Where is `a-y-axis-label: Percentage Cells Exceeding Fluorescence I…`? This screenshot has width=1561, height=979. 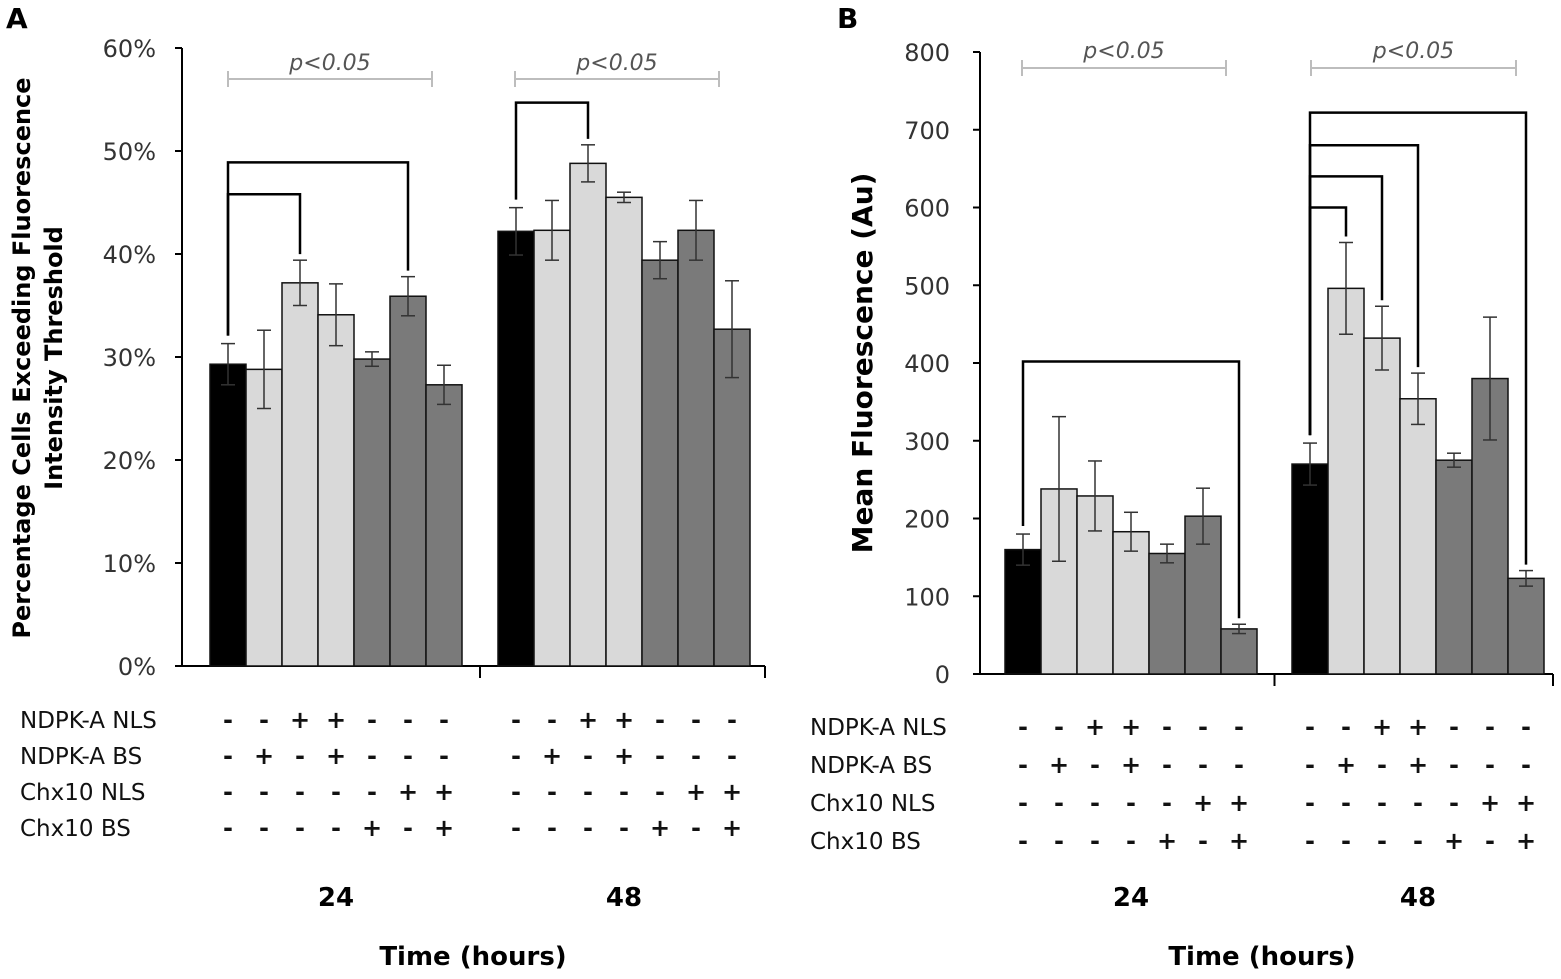 a-y-axis-label: Percentage Cells Exceeding Fluorescence I… is located at coordinates (38, 357).